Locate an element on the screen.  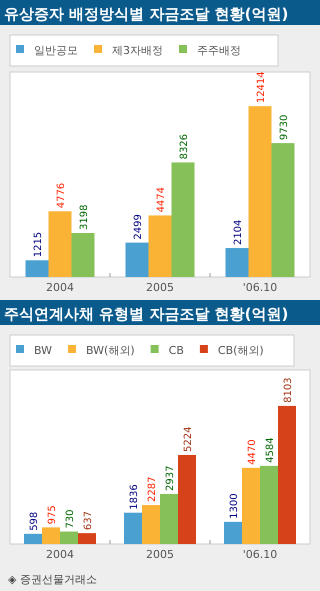
data-label: 4474 is located at coordinates (161, 199).